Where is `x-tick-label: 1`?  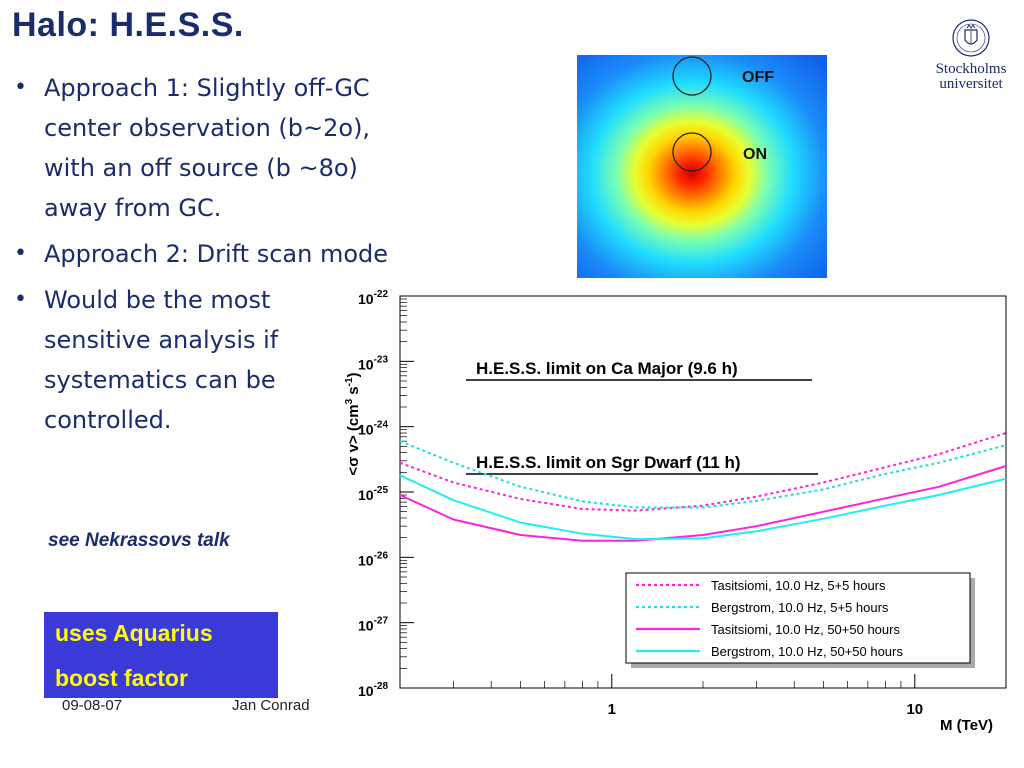
x-tick-label: 1 is located at coordinates (612, 709).